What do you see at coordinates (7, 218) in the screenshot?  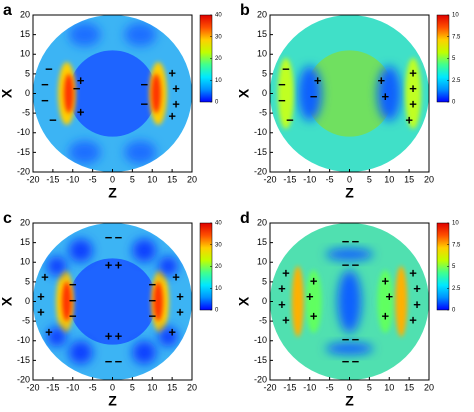 I see `panel-label: c` at bounding box center [7, 218].